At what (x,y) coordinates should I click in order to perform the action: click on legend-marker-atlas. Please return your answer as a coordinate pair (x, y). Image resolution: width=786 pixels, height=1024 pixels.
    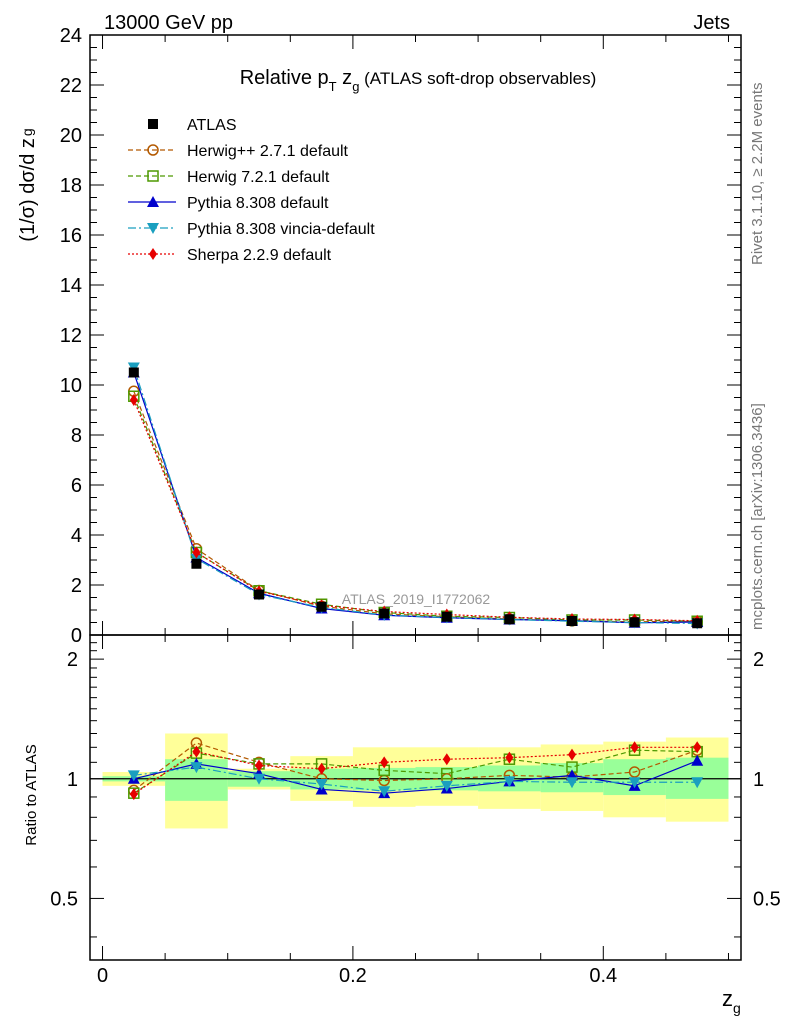
    Looking at the image, I should click on (153, 124).